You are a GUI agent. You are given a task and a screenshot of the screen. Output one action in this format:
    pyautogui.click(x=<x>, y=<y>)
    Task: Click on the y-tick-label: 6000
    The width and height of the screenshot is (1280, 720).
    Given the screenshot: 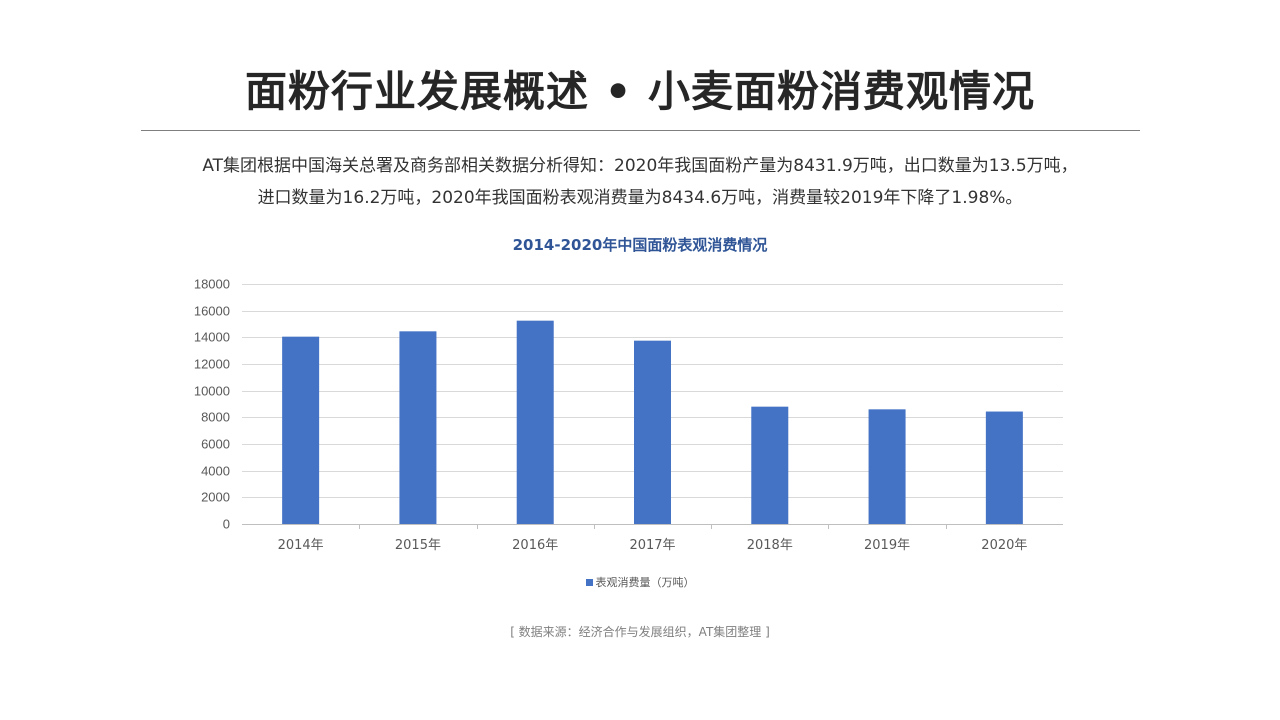 What is the action you would take?
    pyautogui.click(x=215, y=444)
    